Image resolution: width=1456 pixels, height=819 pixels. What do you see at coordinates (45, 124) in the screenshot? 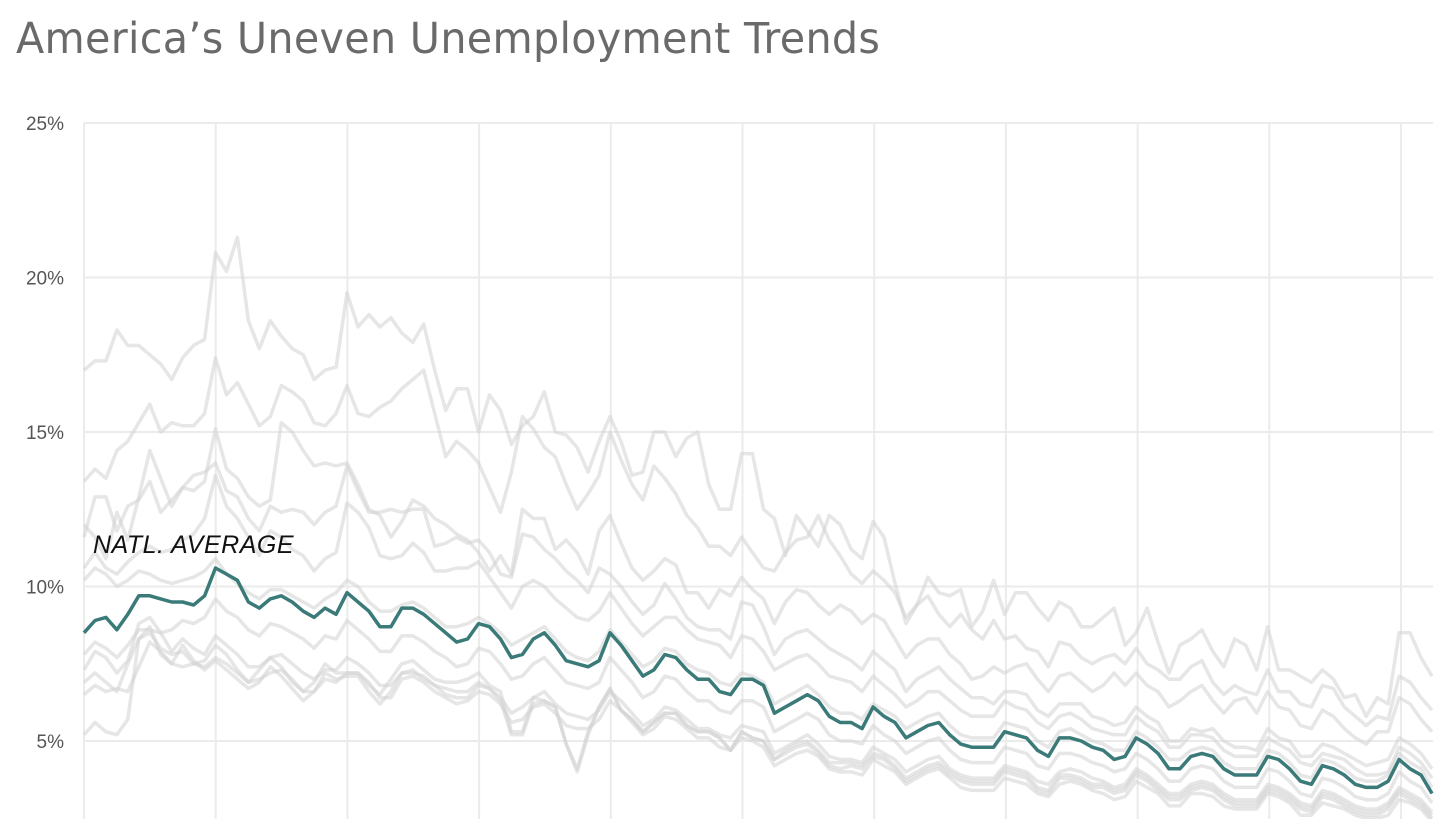
I see `y-tick-label: 25%` at bounding box center [45, 124].